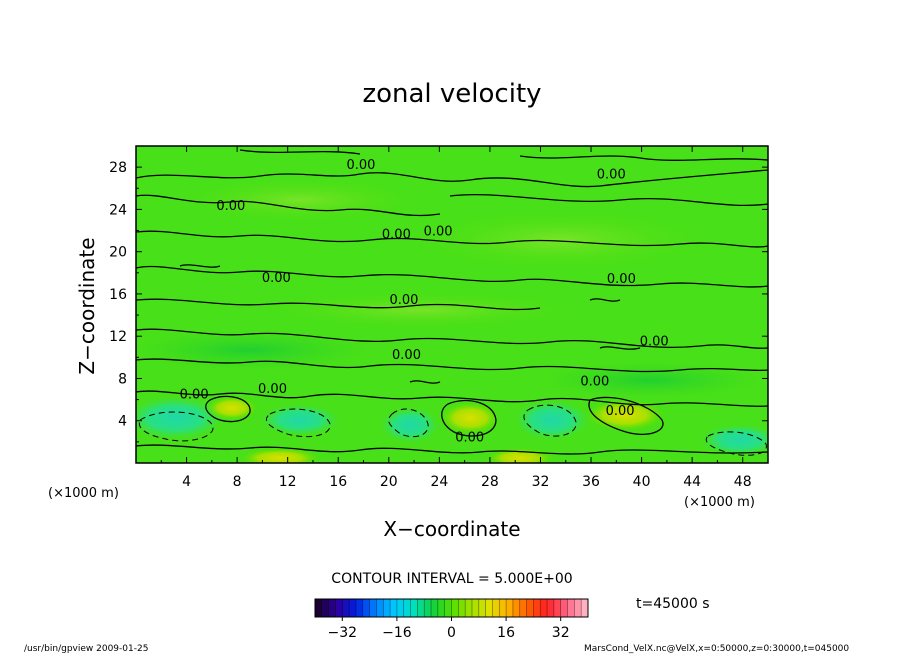 The image size is (904, 654). What do you see at coordinates (451, 633) in the screenshot?
I see `colorbar-tick-label: 0` at bounding box center [451, 633].